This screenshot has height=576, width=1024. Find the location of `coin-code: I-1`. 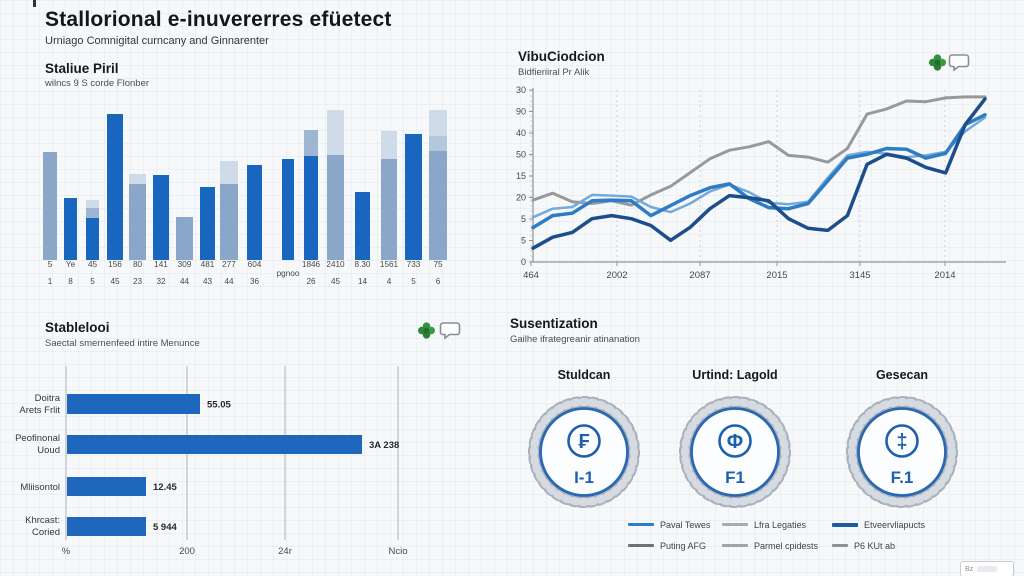

coin-code: I-1 is located at coordinates (584, 477).